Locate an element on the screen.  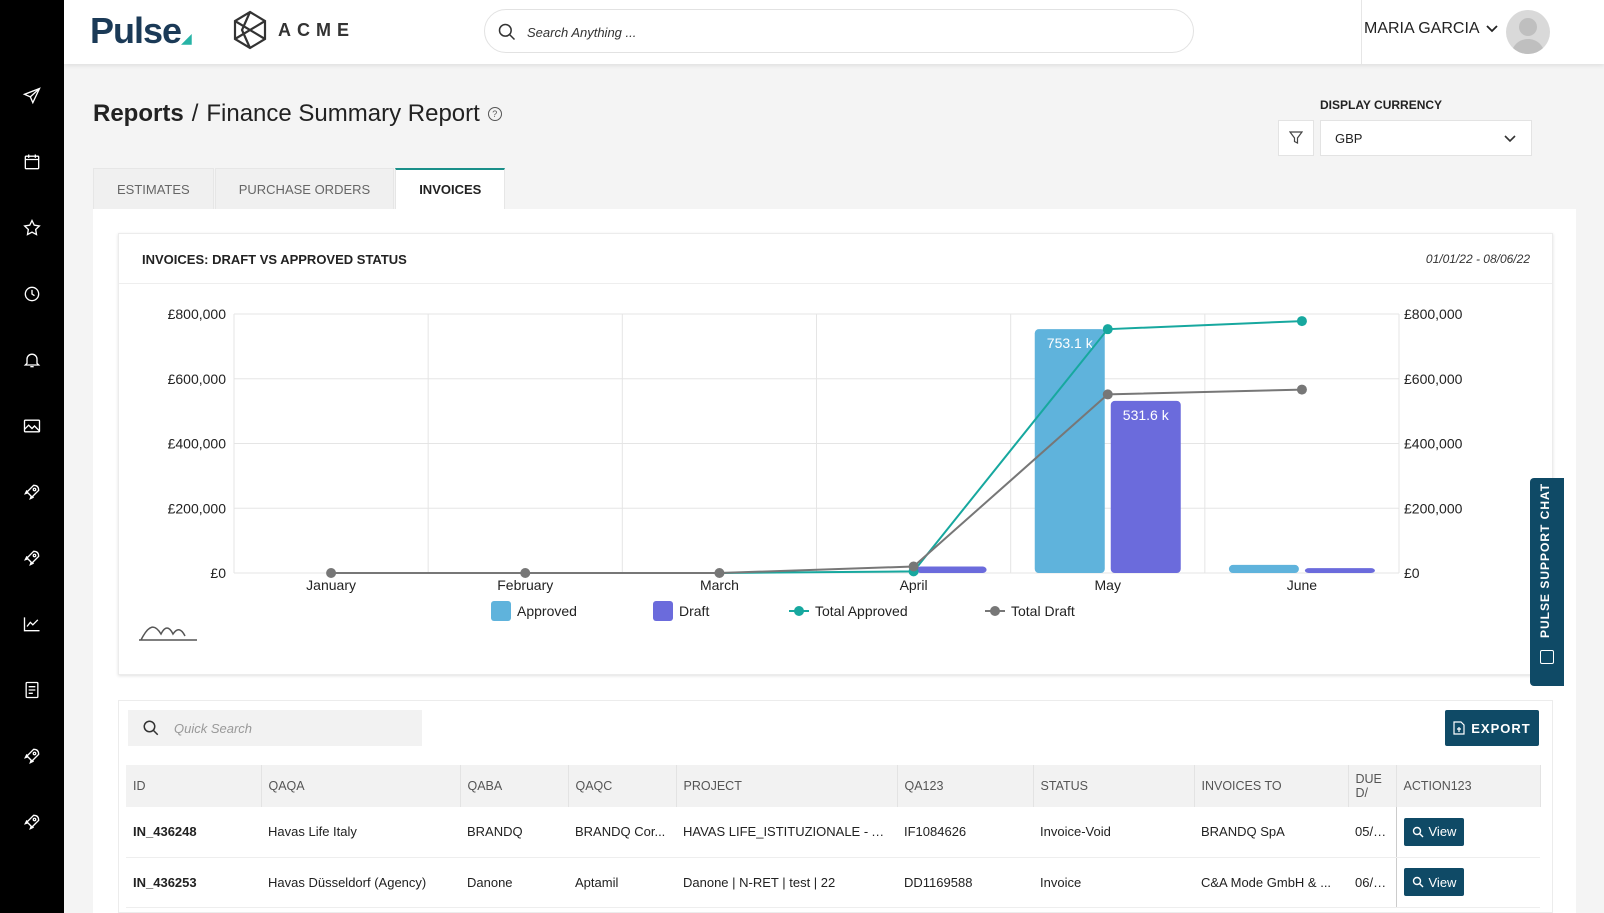
line-total-draft is located at coordinates (816, 481).